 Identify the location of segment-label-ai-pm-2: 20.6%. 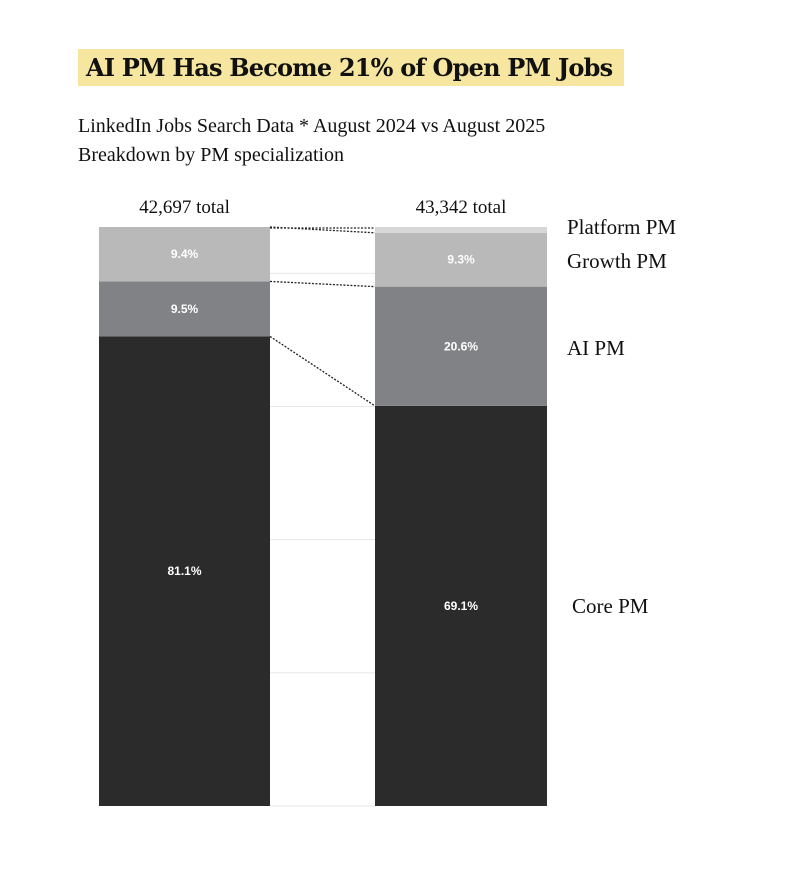
(461, 346).